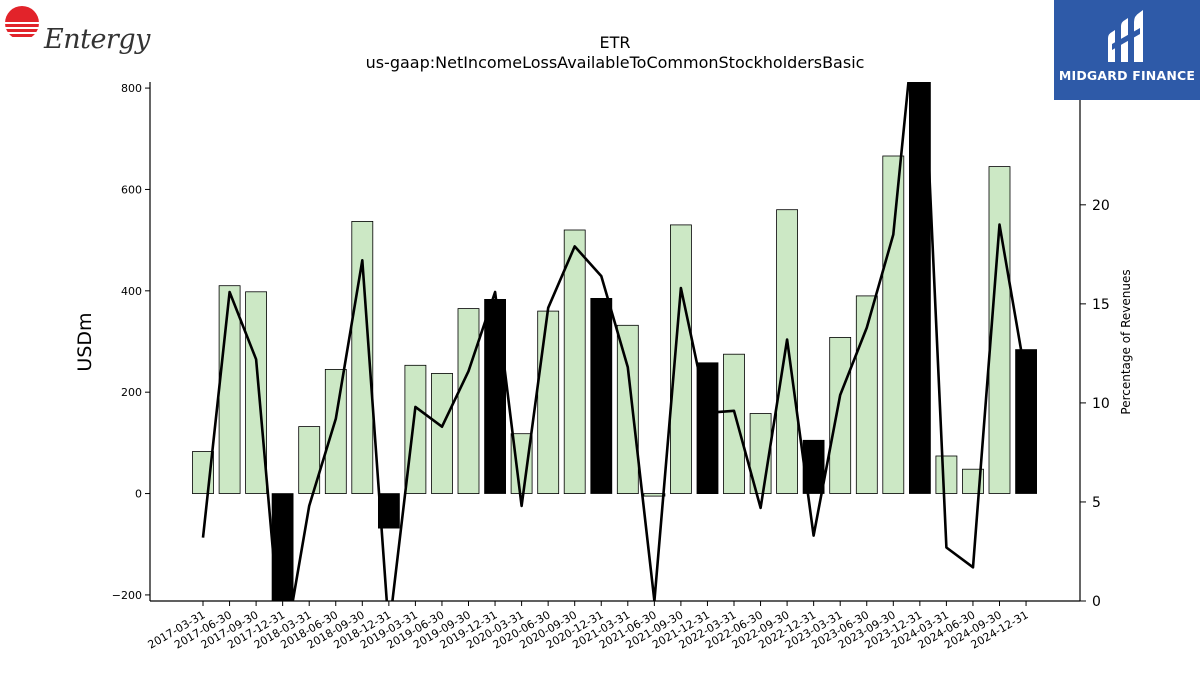  What do you see at coordinates (1126, 341) in the screenshot?
I see `y2-axis-label: Percentage of Revenues` at bounding box center [1126, 341].